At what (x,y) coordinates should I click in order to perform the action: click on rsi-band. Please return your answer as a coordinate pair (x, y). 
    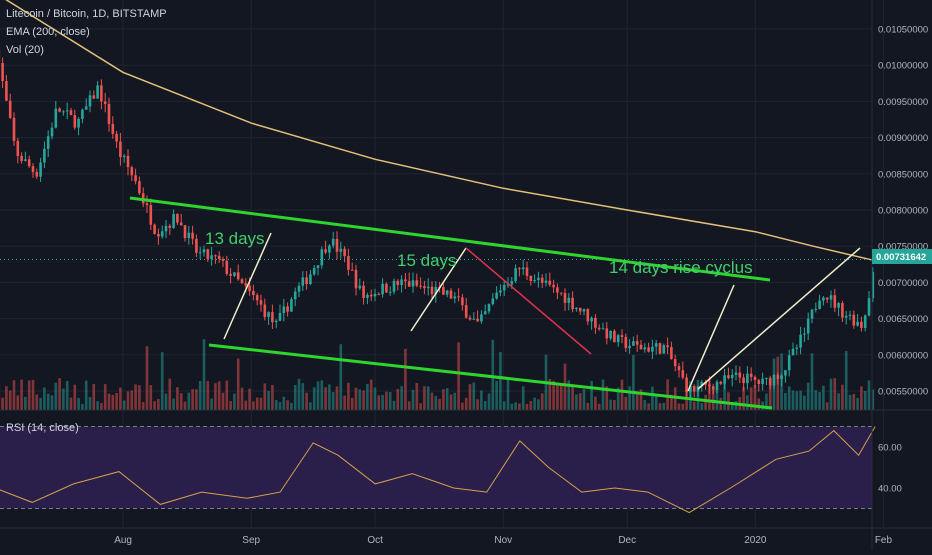
    Looking at the image, I should click on (436, 468).